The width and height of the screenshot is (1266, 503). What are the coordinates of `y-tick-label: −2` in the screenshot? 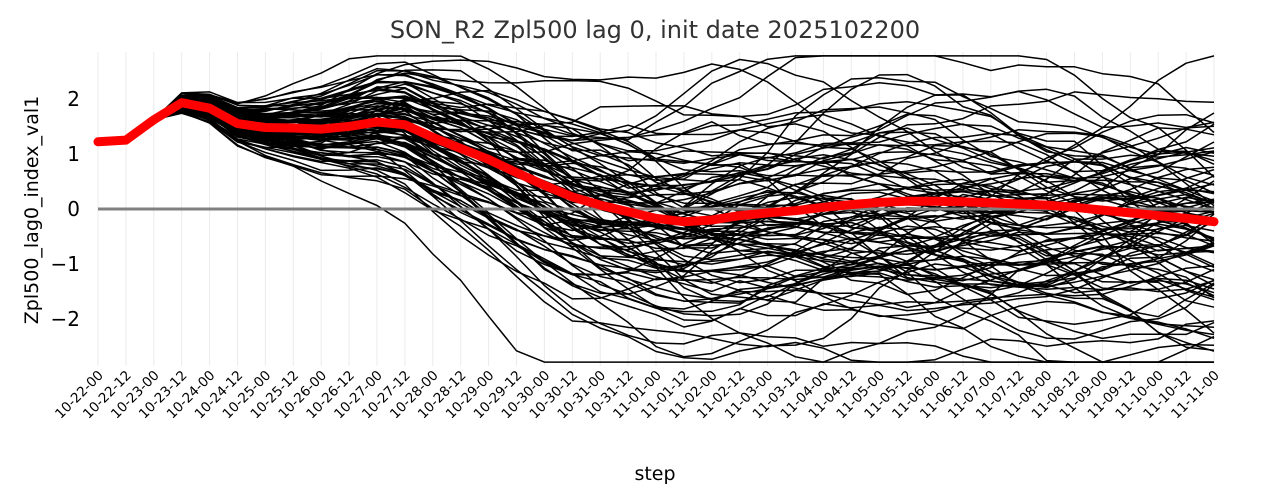 It's located at (65, 319).